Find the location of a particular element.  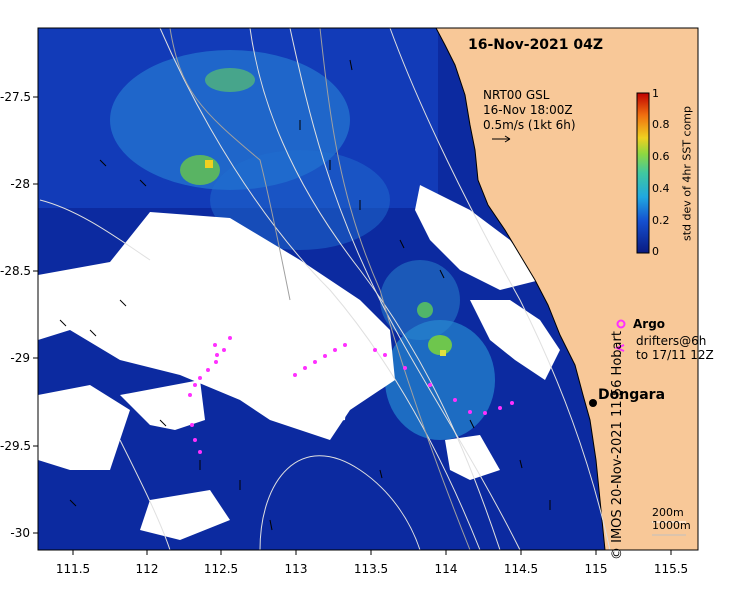

drifter-symbol is located at coordinates (619, 348).